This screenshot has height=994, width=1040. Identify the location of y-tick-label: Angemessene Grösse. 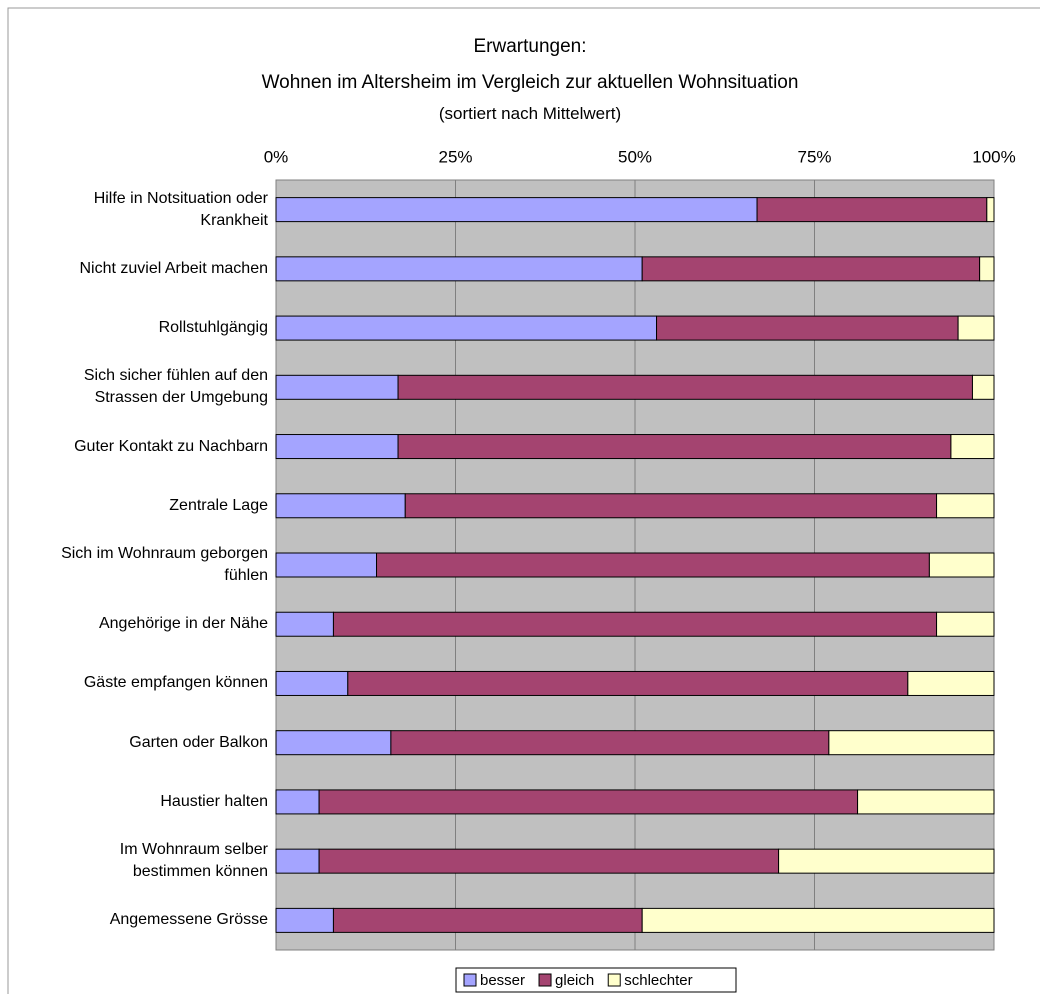
(188, 920).